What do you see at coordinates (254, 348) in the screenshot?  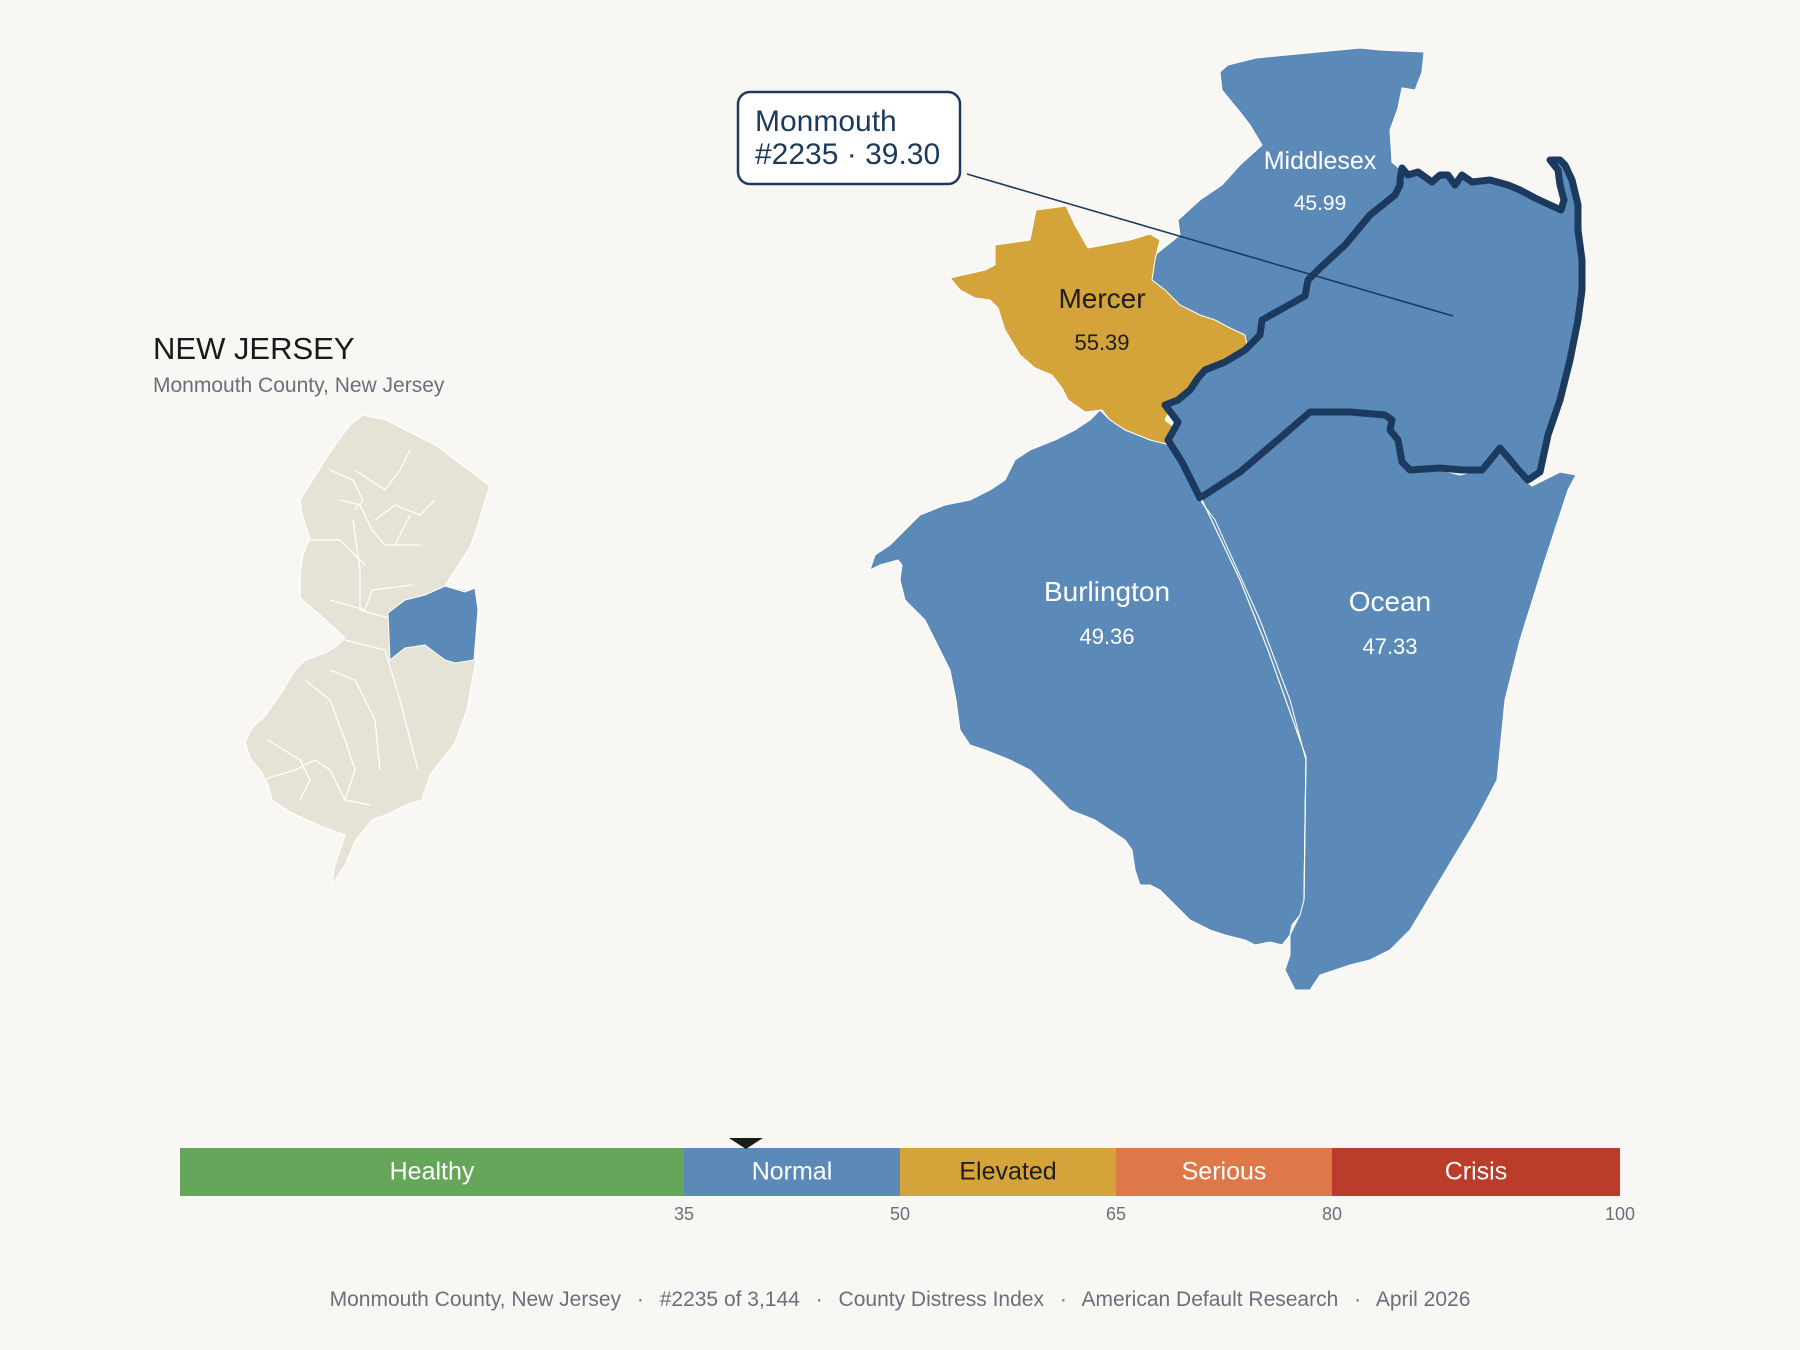 I see `inset-title: NEW JERSEY` at bounding box center [254, 348].